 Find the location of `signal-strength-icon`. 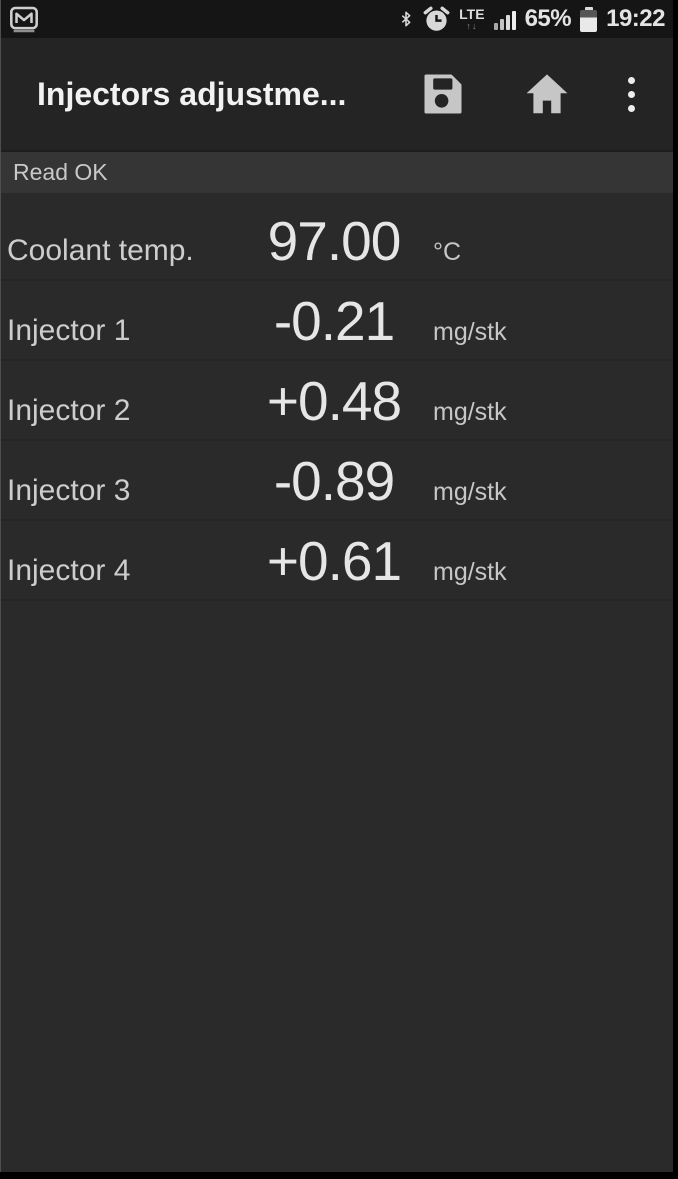

signal-strength-icon is located at coordinates (504, 19).